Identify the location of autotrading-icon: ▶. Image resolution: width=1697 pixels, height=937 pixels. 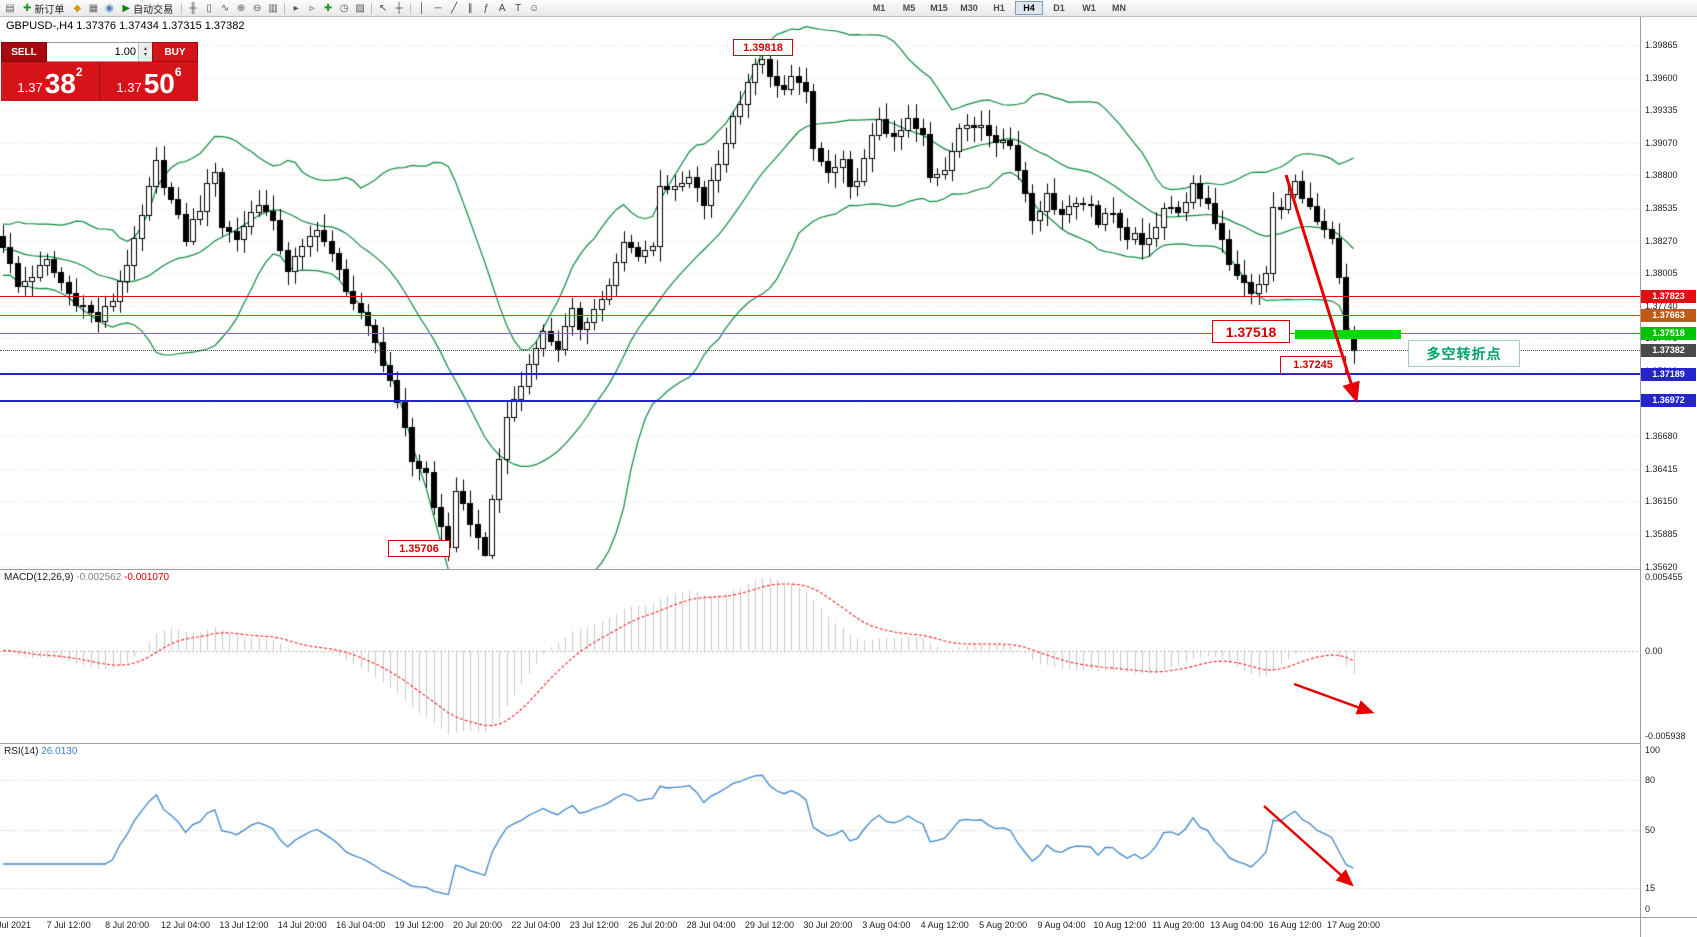
(126, 8).